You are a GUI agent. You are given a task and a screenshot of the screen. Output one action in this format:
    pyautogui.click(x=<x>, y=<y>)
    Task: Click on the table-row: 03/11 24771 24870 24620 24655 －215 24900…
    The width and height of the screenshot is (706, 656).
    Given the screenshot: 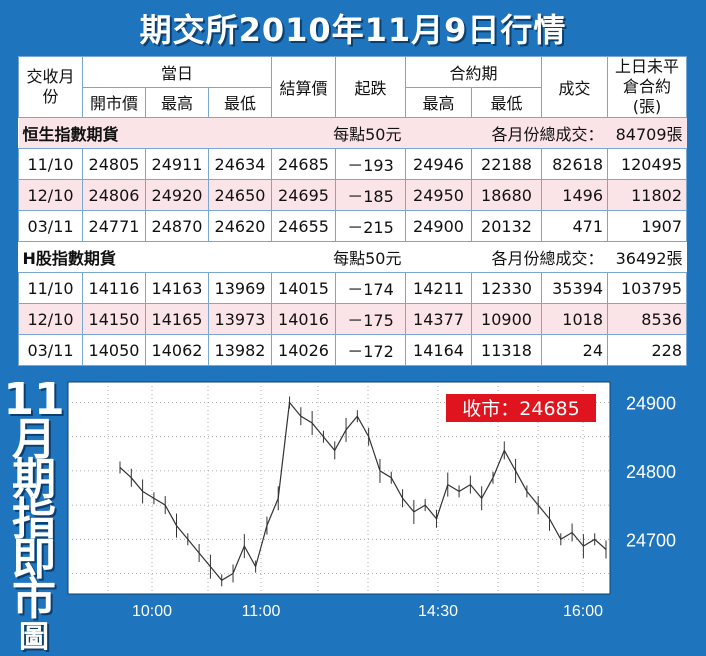 What is the action you would take?
    pyautogui.click(x=353, y=226)
    